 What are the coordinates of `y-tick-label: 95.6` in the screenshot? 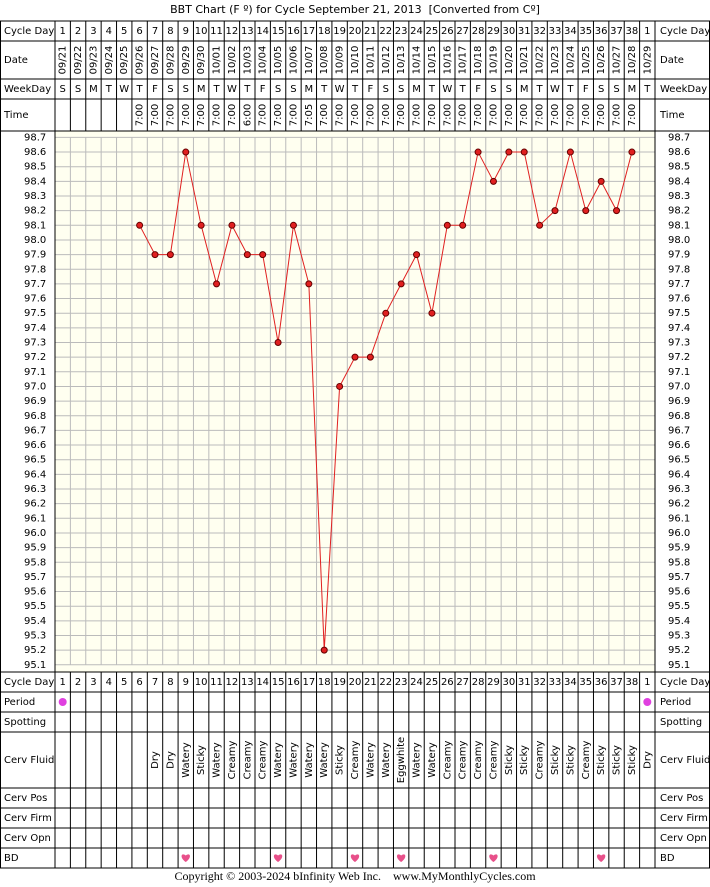 It's located at (35, 592).